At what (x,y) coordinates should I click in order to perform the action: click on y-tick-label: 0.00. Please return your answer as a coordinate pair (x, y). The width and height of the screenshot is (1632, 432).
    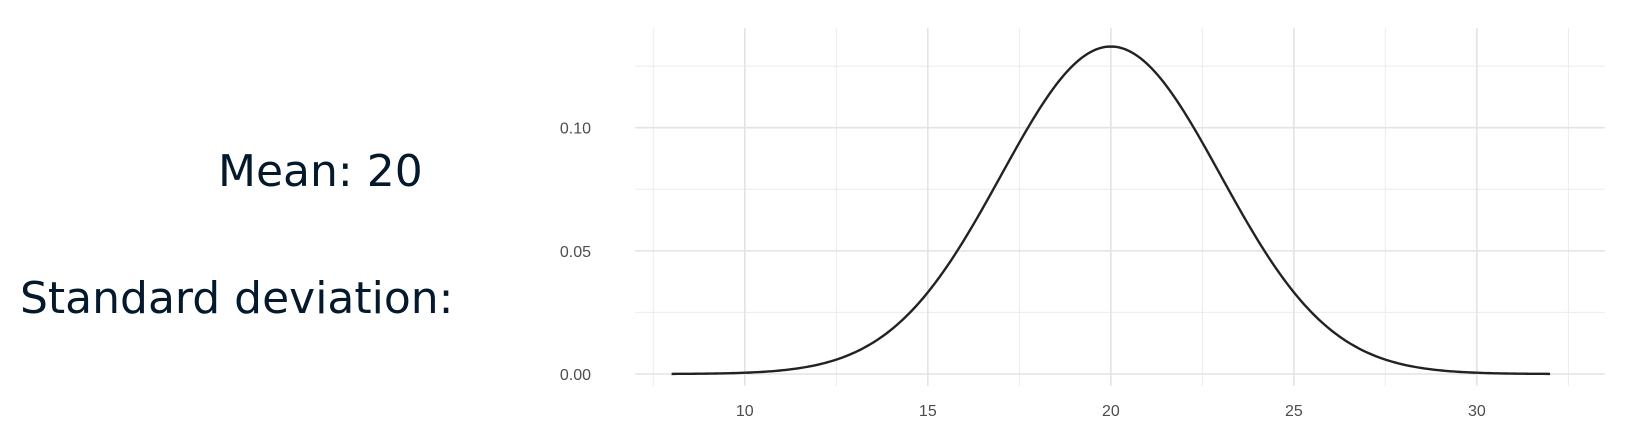
    Looking at the image, I should click on (575, 375).